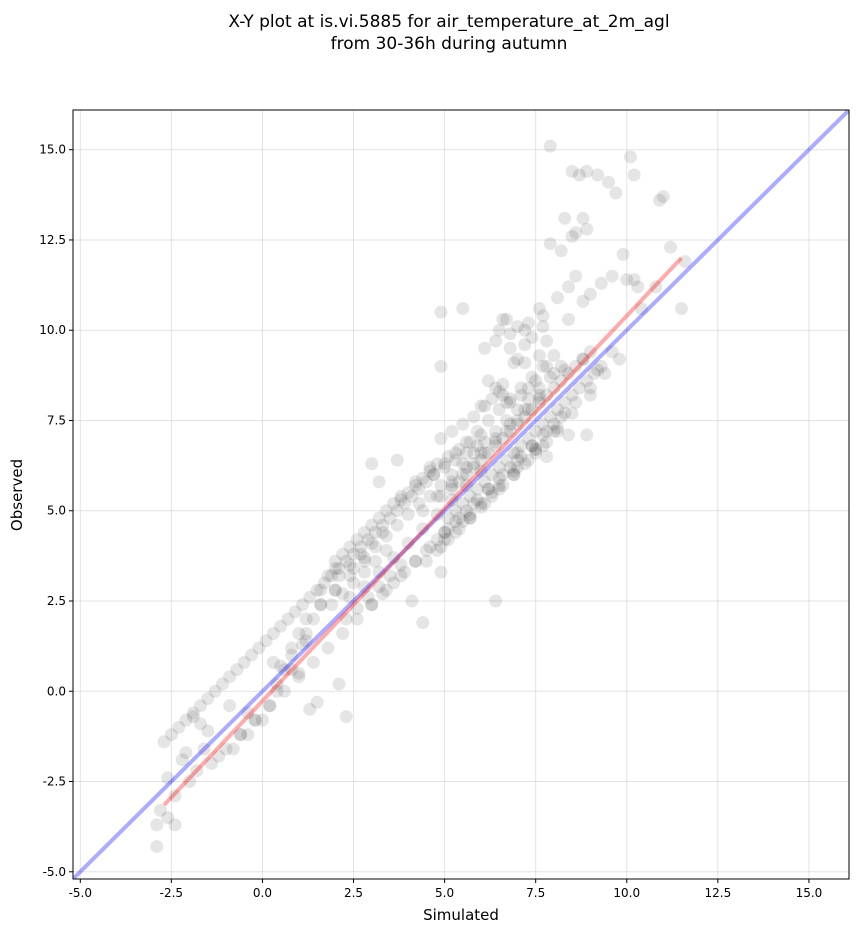 This screenshot has width=858, height=934. What do you see at coordinates (809, 893) in the screenshot?
I see `x-tick-label: 15.0` at bounding box center [809, 893].